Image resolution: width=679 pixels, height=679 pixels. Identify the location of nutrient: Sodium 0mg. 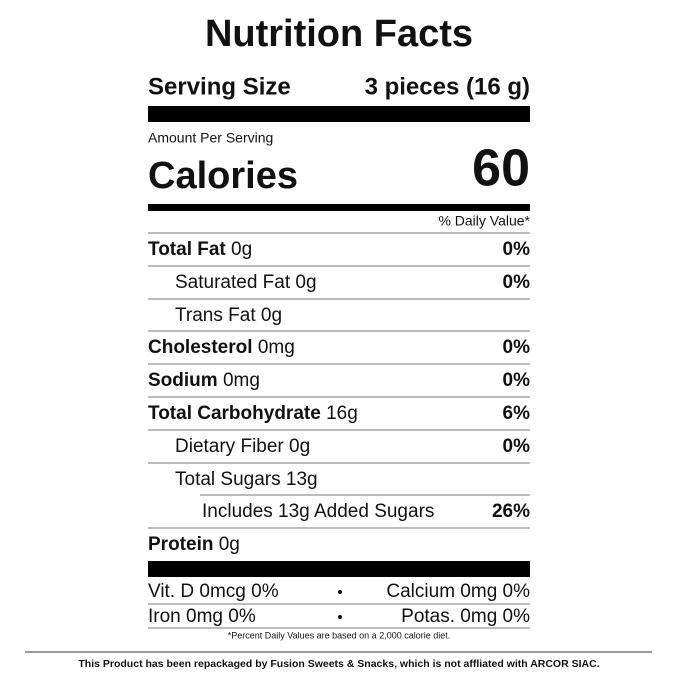
(204, 380).